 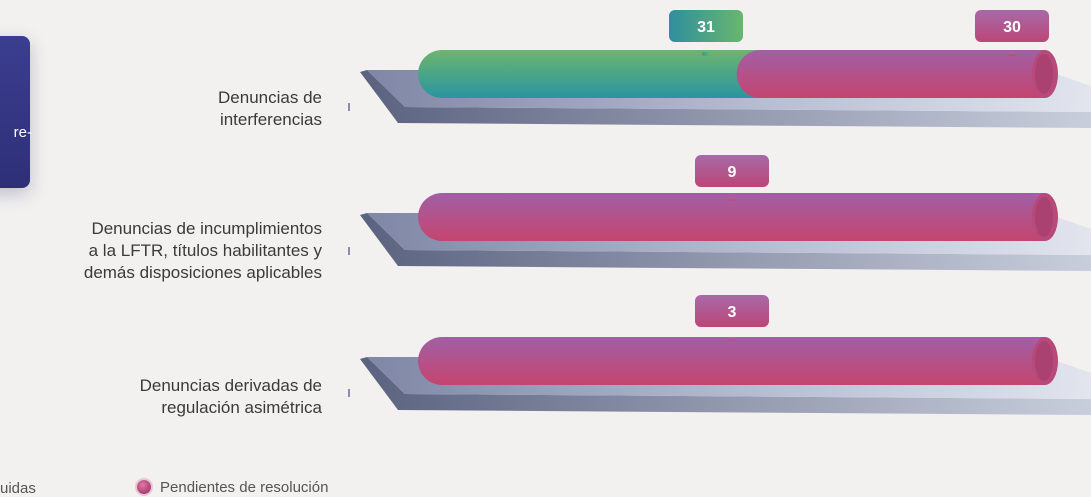 What do you see at coordinates (706, 54) in the screenshot?
I see `data-label-completed-1-stem` at bounding box center [706, 54].